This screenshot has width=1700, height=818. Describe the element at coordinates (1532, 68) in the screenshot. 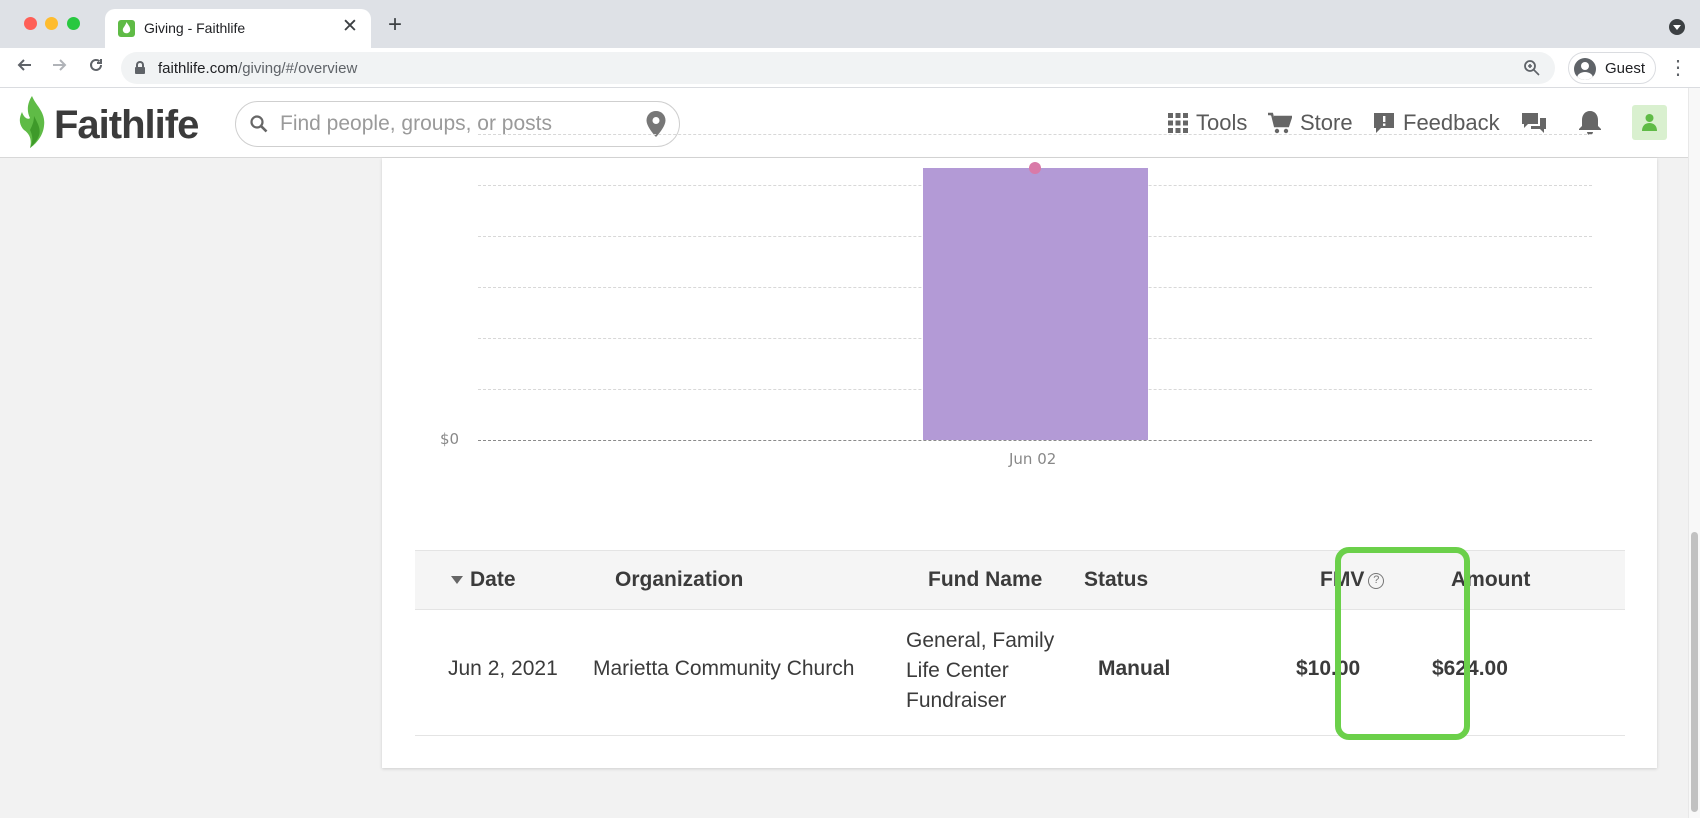

I see `zoom-icon` at that location.